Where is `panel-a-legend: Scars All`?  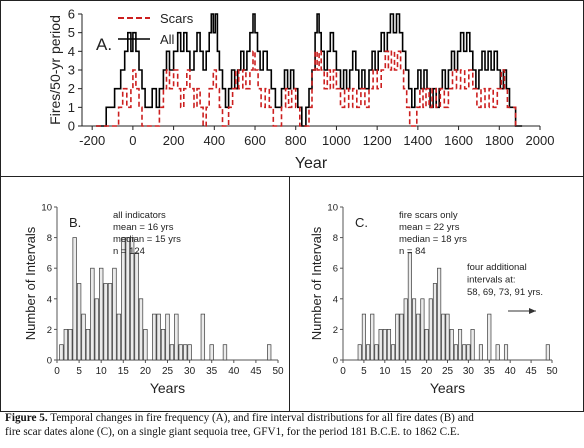
panel-a-legend: Scars All is located at coordinates (156, 29).